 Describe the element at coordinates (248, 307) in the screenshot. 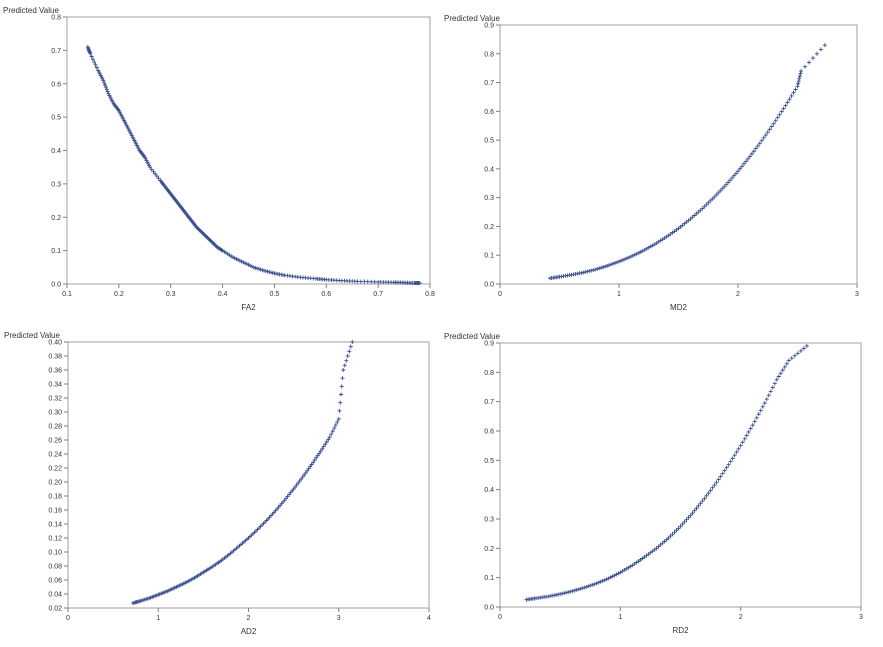

I see `x-axis-label: FA2` at that location.